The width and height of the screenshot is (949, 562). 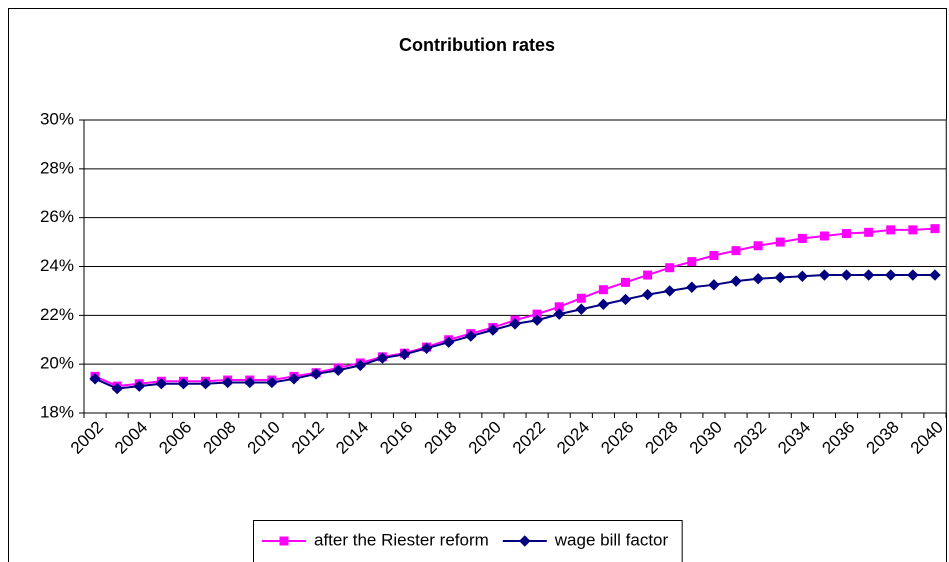 I want to click on legend: after the Riester reform wage bill factor, so click(x=468, y=541).